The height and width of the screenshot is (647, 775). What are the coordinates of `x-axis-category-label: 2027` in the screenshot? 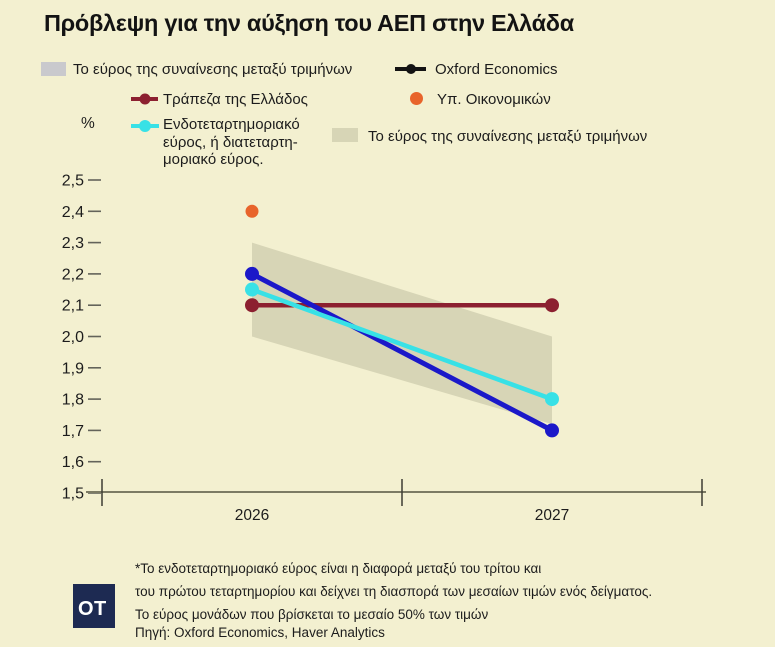 It's located at (552, 515).